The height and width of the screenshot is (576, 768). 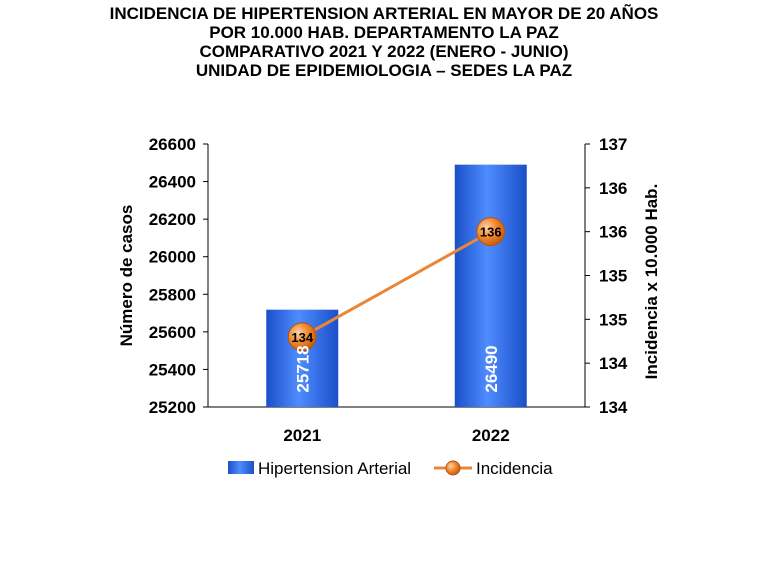 What do you see at coordinates (172, 294) in the screenshot?
I see `left-tick-label: 25800` at bounding box center [172, 294].